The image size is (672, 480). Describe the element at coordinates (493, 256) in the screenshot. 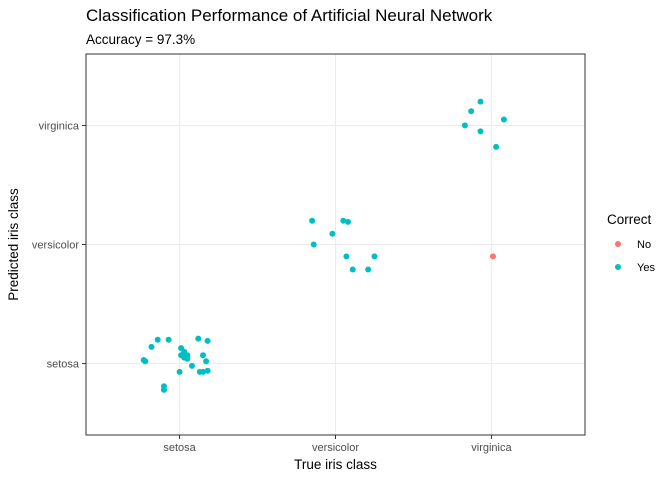

I see `data-point-no` at that location.